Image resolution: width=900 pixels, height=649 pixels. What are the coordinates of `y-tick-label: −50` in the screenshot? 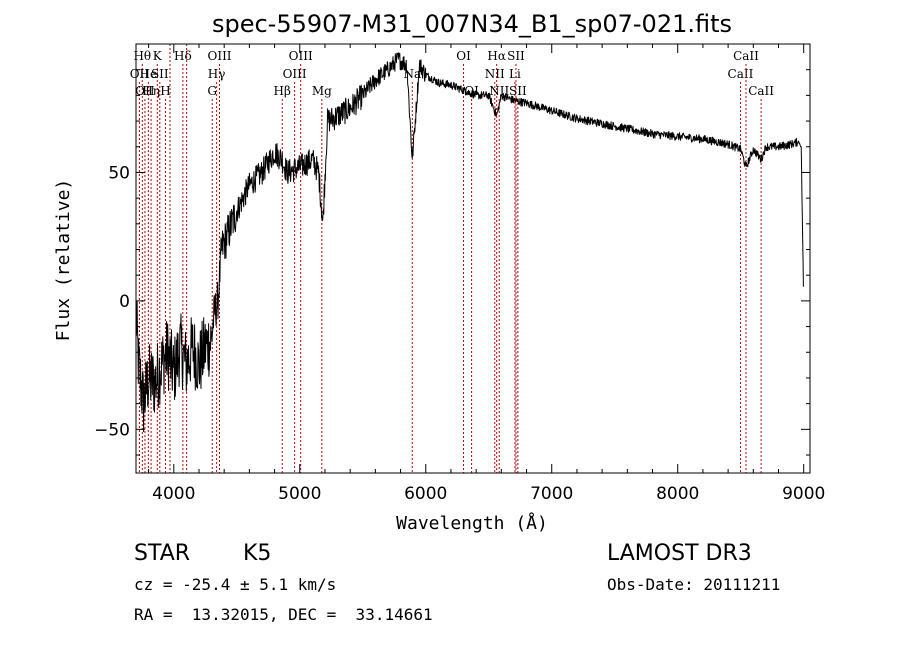 It's located at (112, 430).